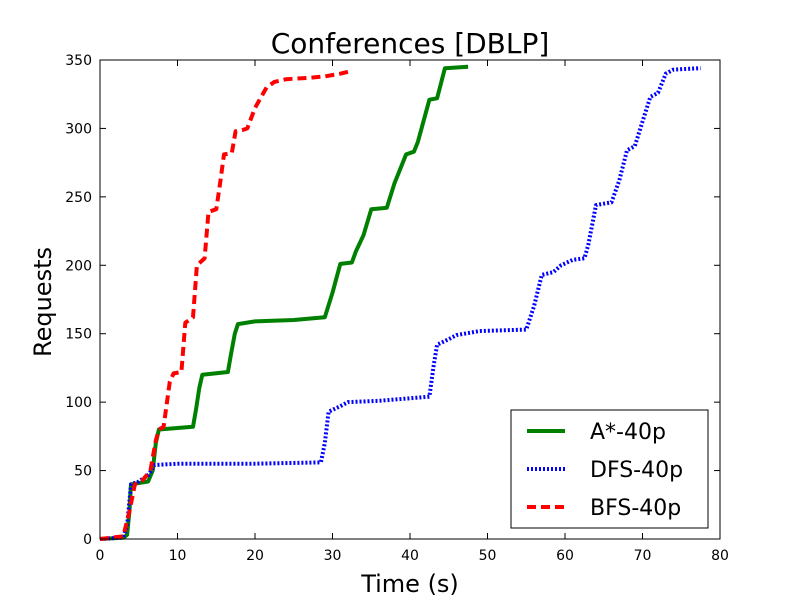 This screenshot has height=600, width=800. What do you see at coordinates (78, 335) in the screenshot?
I see `y-tick-label: 150` at bounding box center [78, 335].